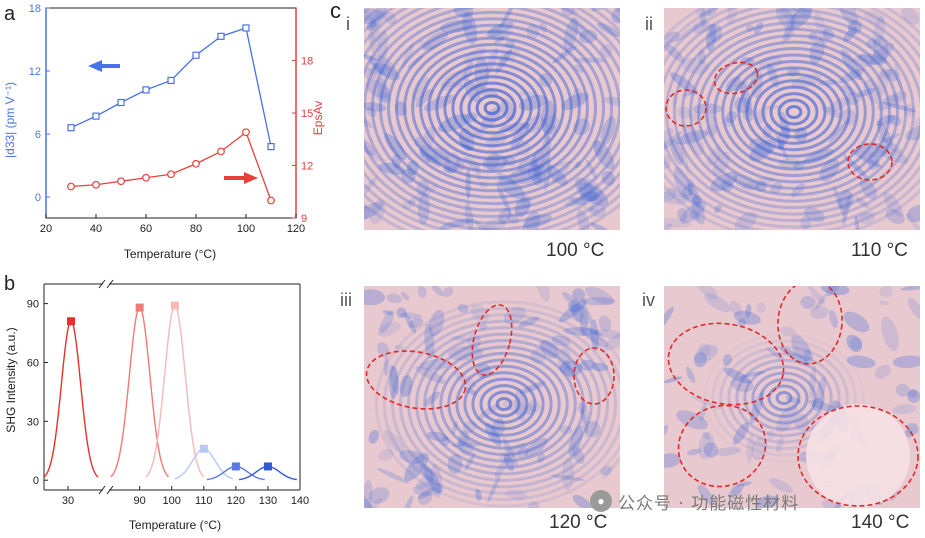 This screenshot has width=925, height=538. Describe the element at coordinates (46, 229) in the screenshot. I see `x-tick-label-a: 20` at that location.